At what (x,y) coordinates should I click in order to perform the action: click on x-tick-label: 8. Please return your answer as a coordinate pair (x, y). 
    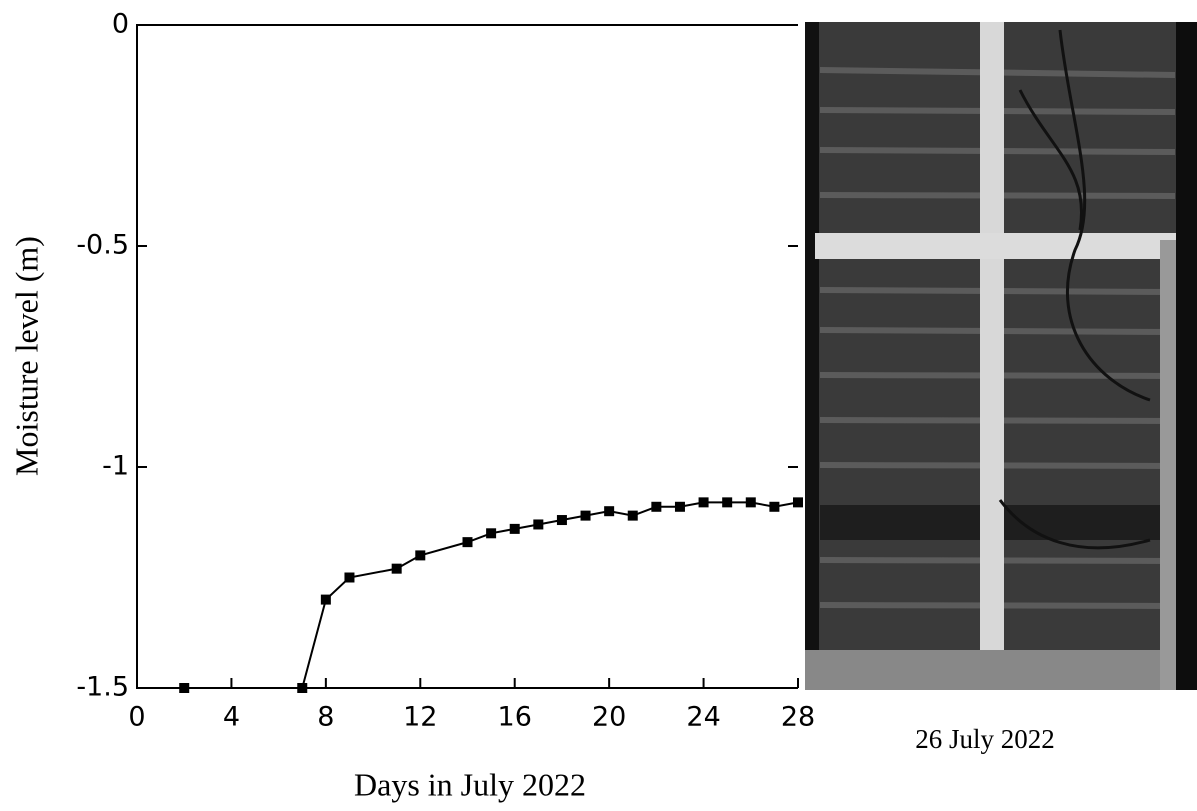
    Looking at the image, I should click on (325, 717).